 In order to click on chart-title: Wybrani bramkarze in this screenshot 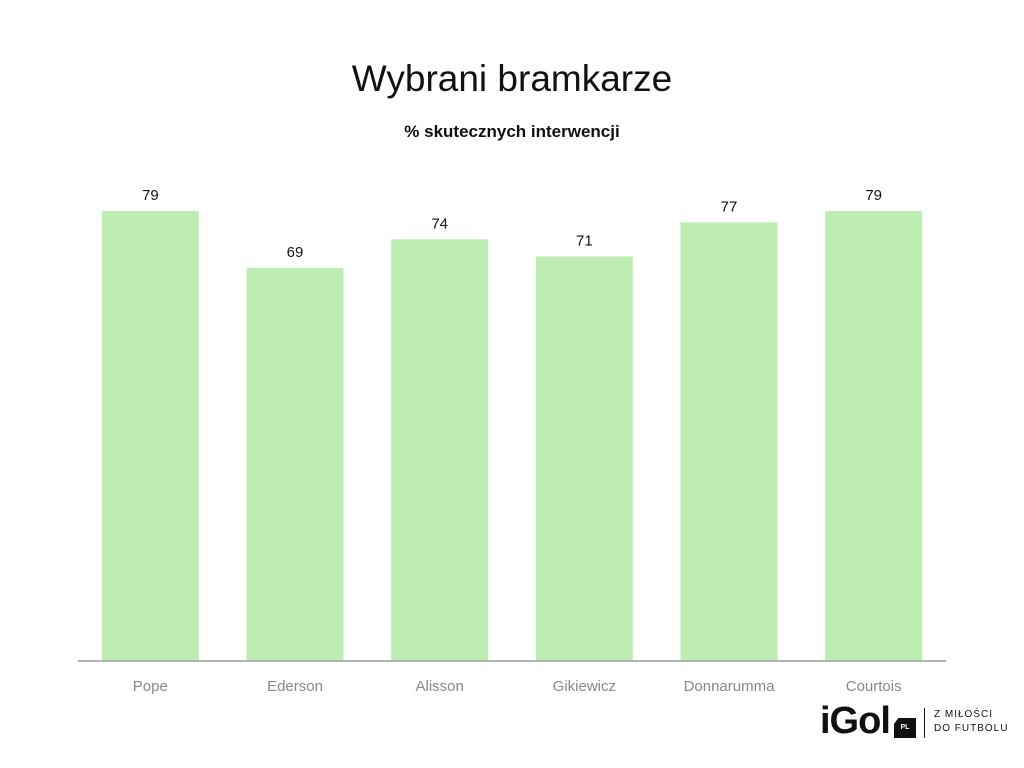, I will do `click(512, 78)`.